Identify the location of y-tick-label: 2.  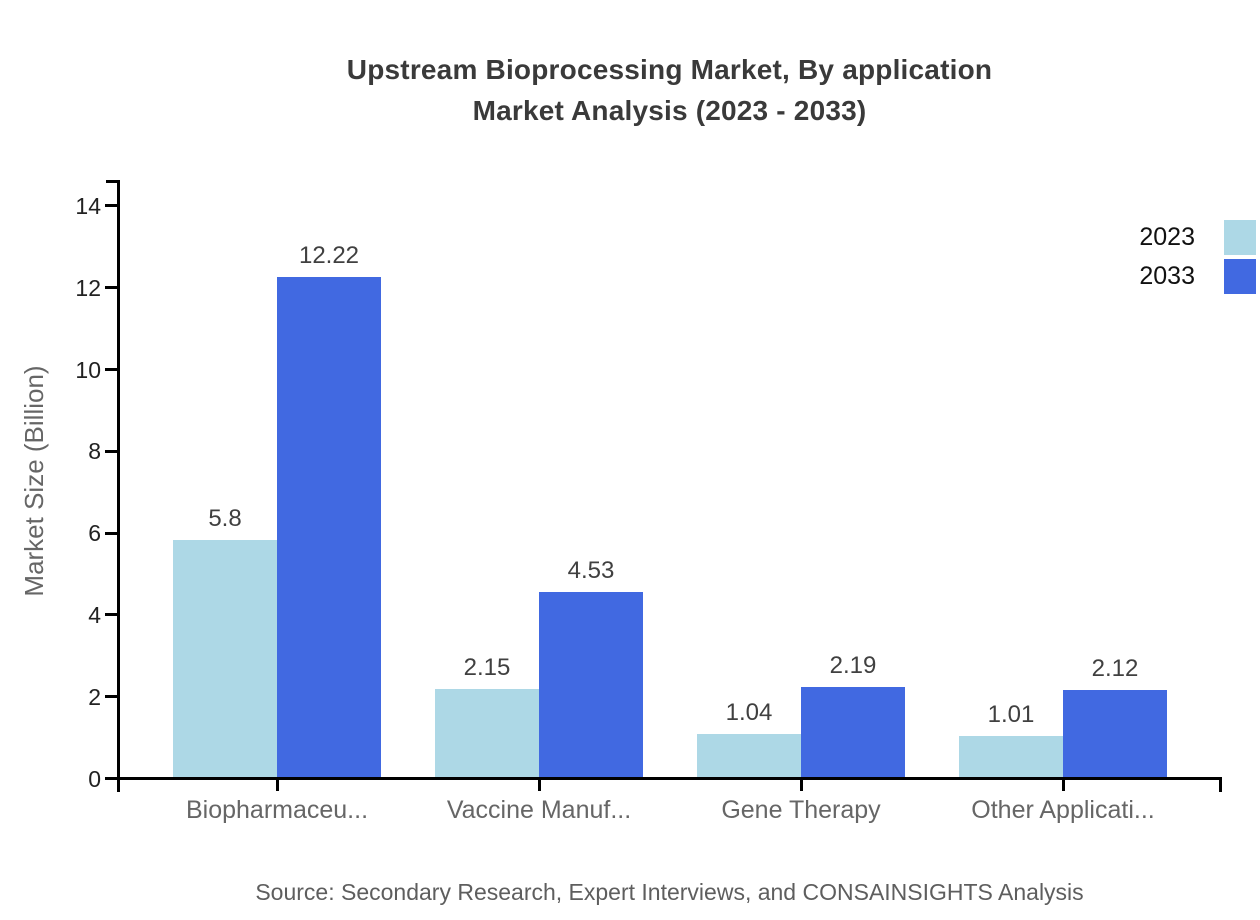
(94, 697).